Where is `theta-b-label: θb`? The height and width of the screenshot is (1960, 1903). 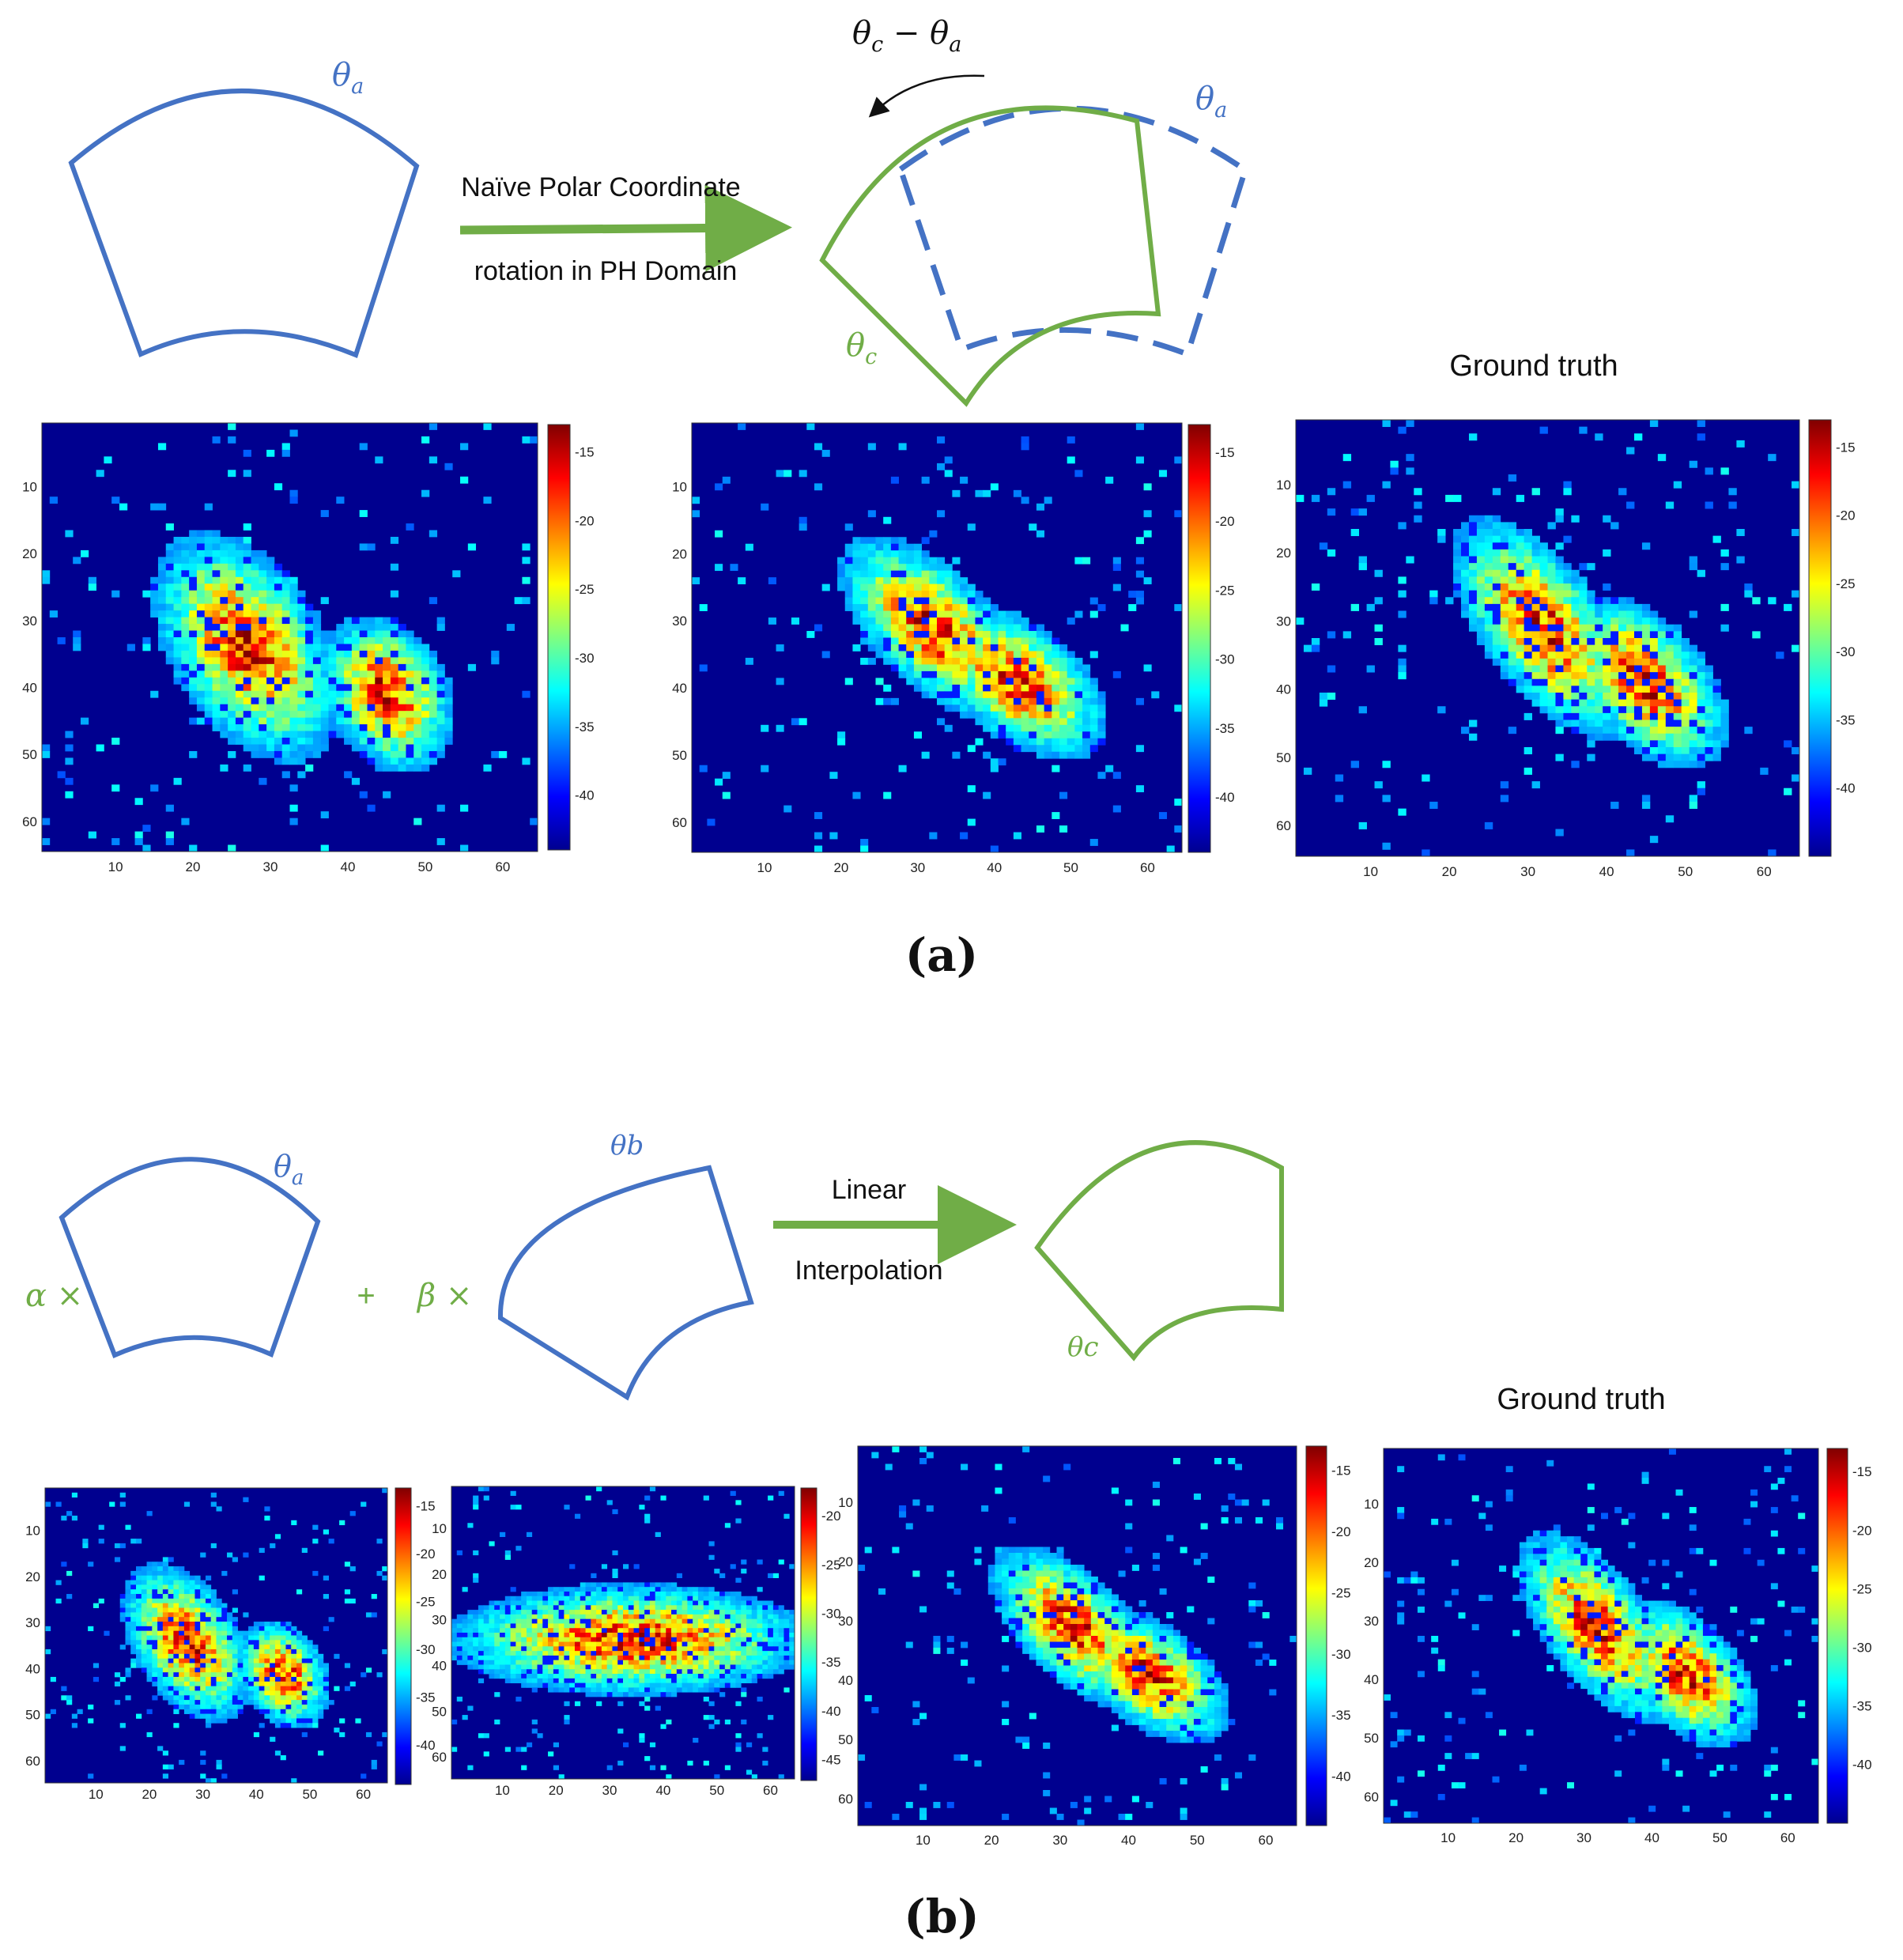
theta-b-label: θb is located at coordinates (627, 1145).